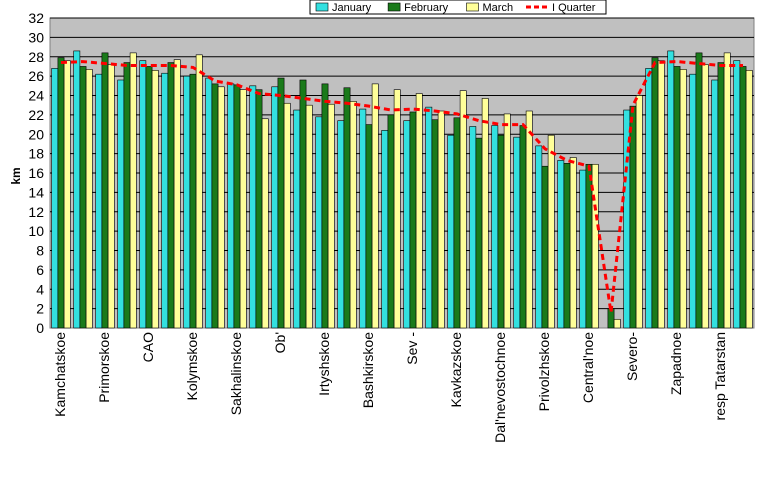 The width and height of the screenshot is (777, 479). Describe the element at coordinates (412, 348) in the screenshot. I see `x-tick-label: Sev -` at that location.